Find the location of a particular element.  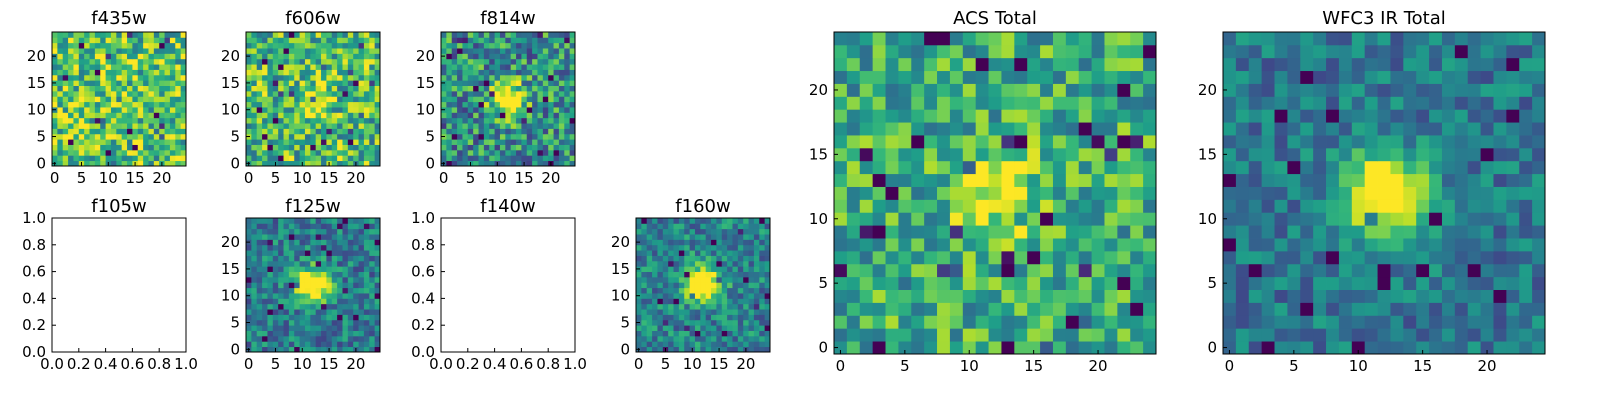

x-tick-label: 20 is located at coordinates (1097, 366).